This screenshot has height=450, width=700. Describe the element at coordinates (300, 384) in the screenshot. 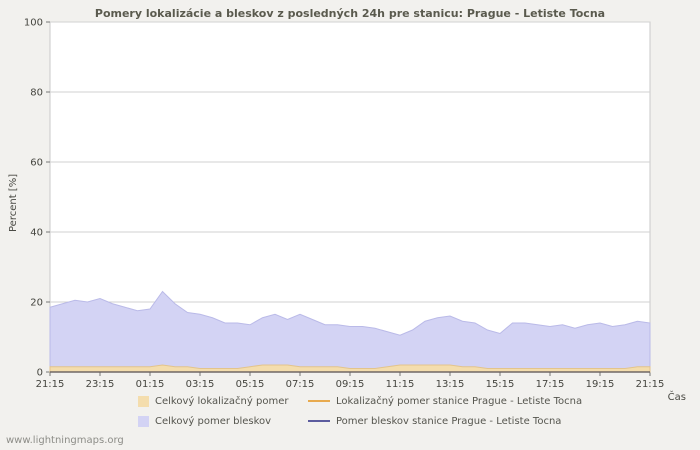

I see `x-tick-label: 07:15` at that location.